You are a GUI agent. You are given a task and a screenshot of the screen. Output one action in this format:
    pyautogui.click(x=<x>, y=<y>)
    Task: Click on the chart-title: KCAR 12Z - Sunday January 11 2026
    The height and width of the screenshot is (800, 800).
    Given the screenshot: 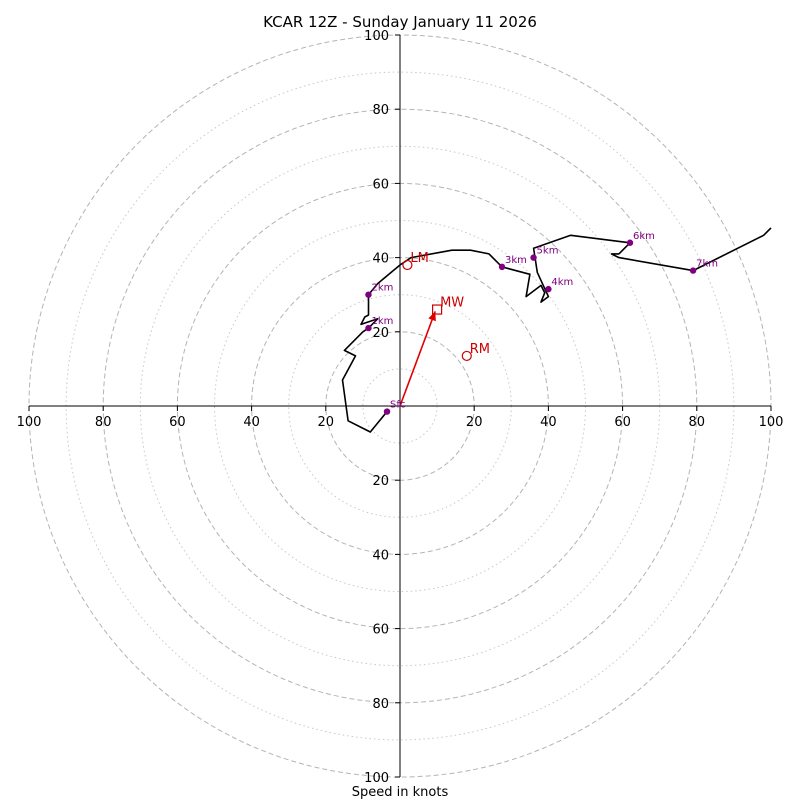 What is the action you would take?
    pyautogui.click(x=400, y=22)
    